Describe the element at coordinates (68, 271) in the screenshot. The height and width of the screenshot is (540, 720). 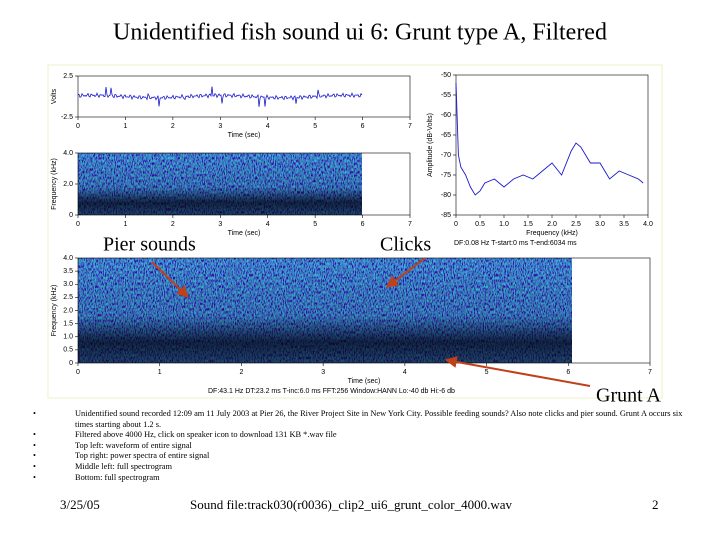
I see `y-tick-label: 3.5` at that location.